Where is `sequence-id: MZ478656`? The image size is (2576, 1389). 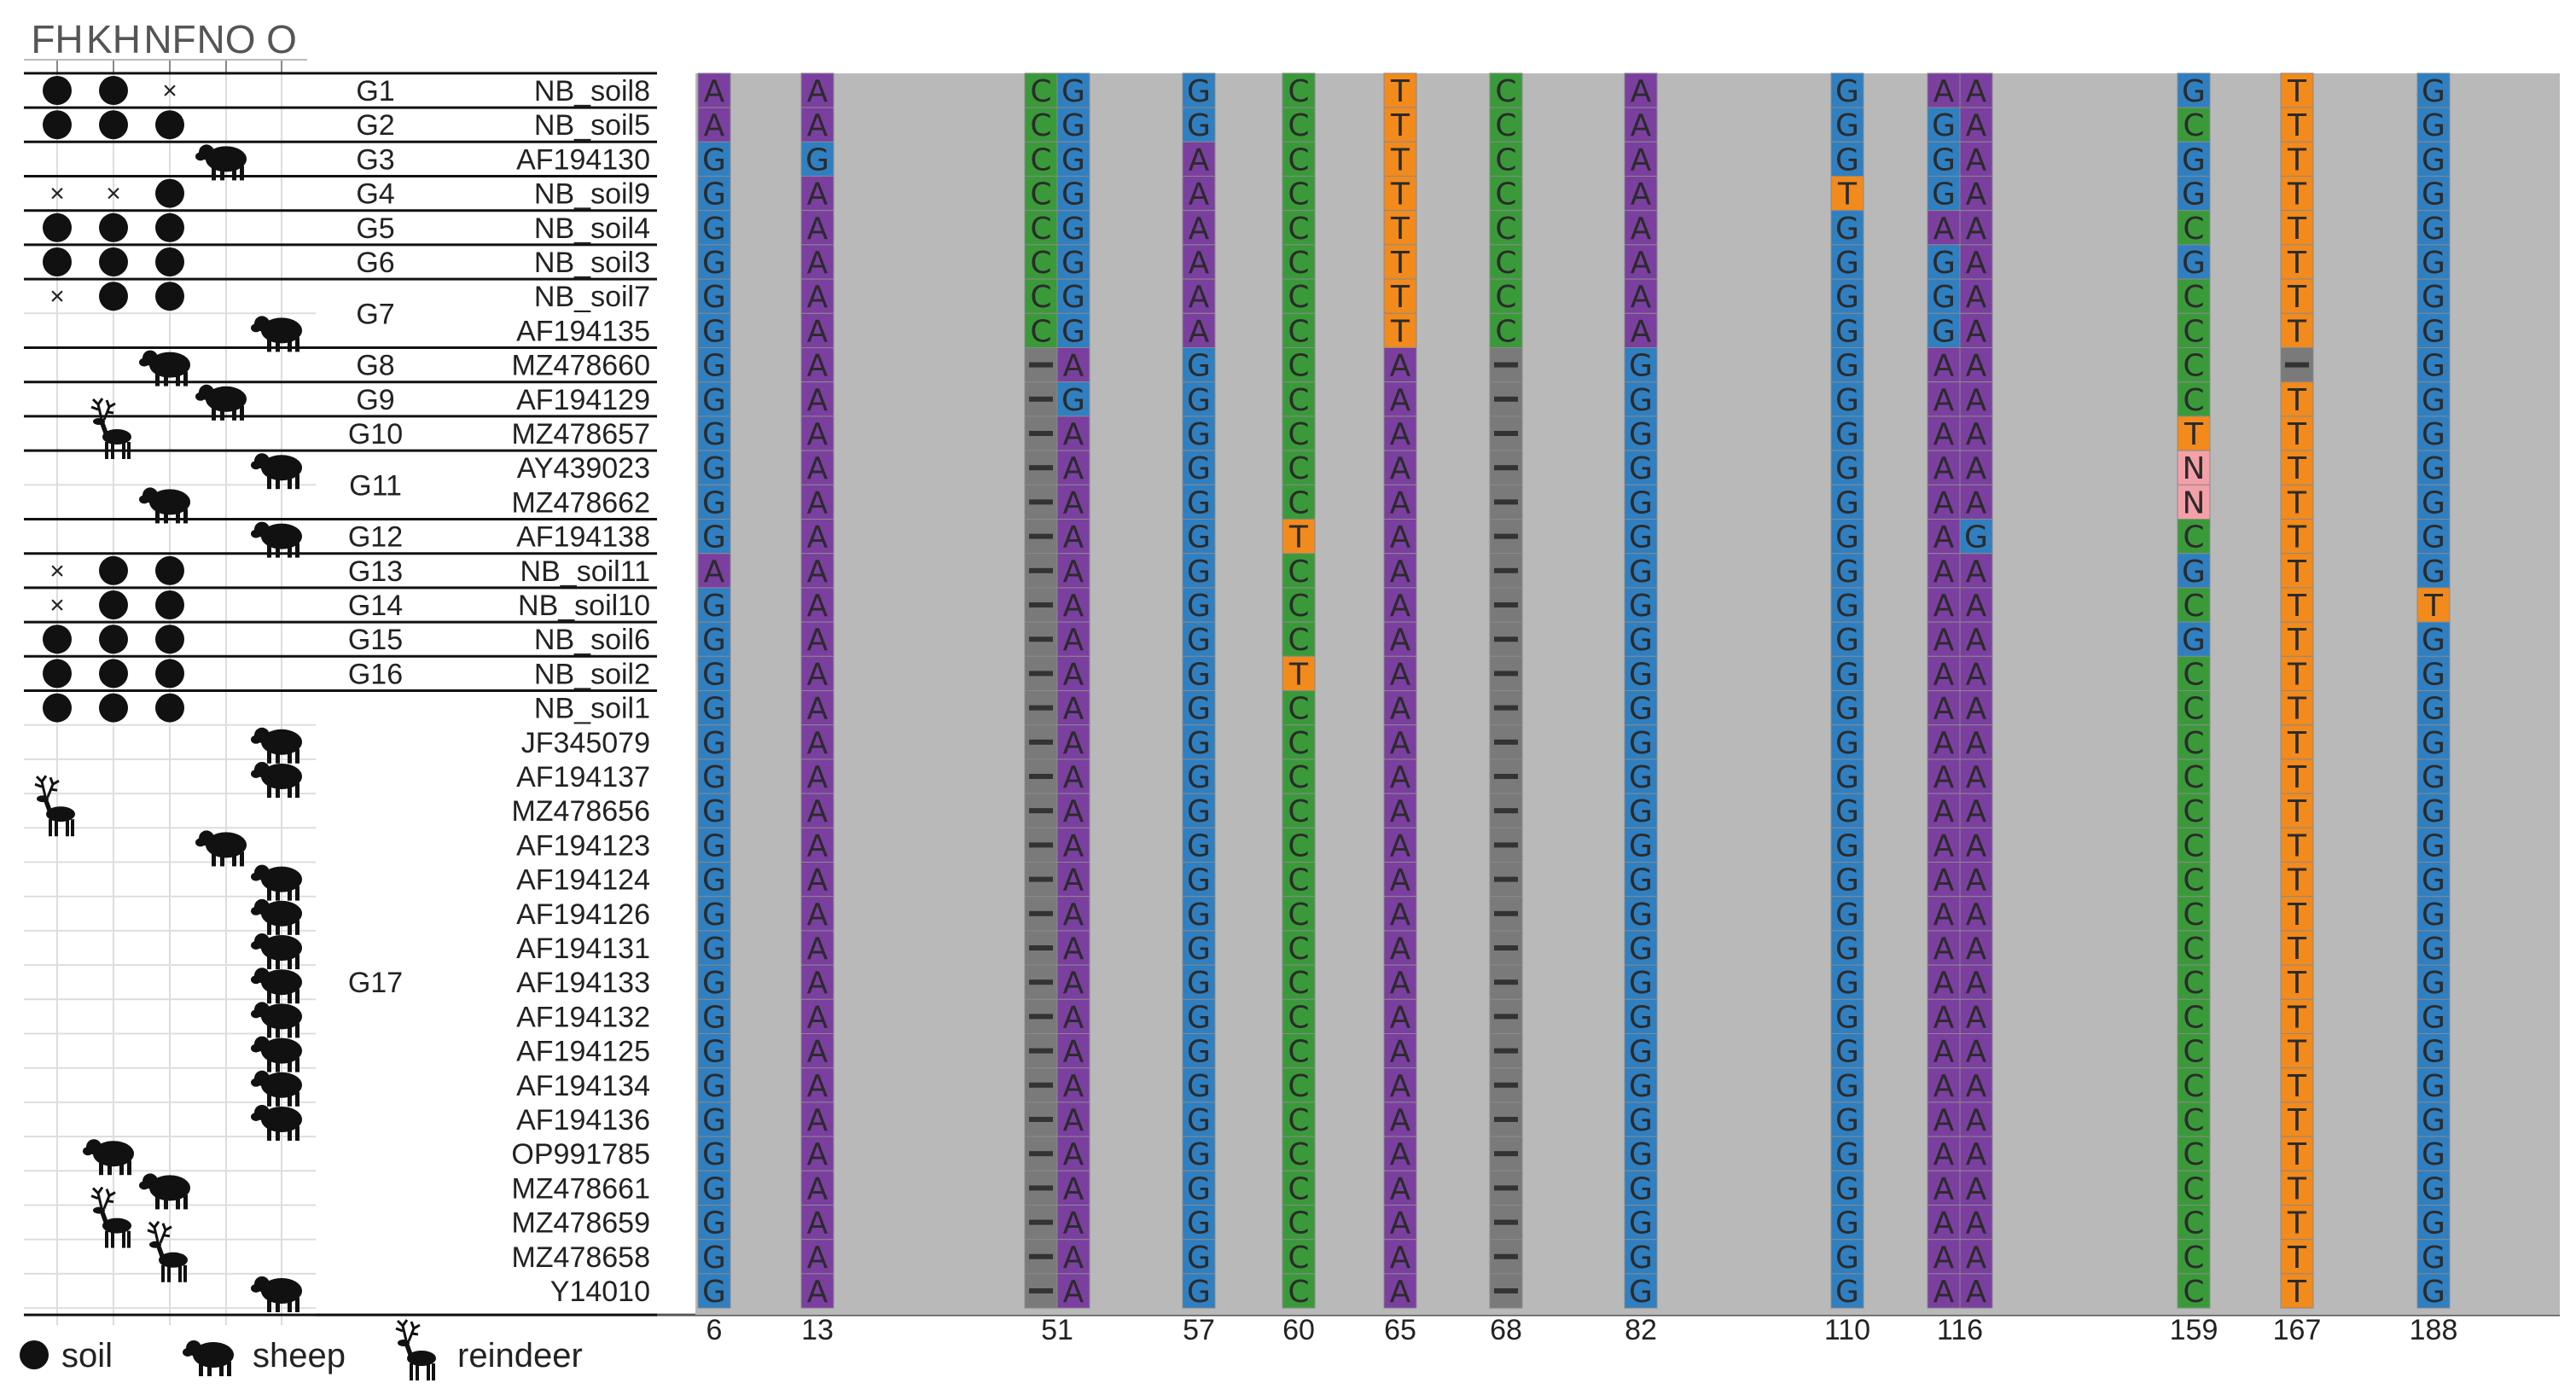
sequence-id: MZ478656 is located at coordinates (580, 811).